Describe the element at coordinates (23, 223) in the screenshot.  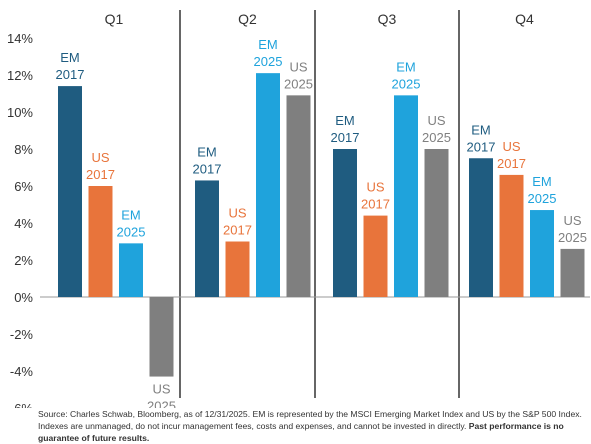
I see `y-tick-label: 4%` at that location.